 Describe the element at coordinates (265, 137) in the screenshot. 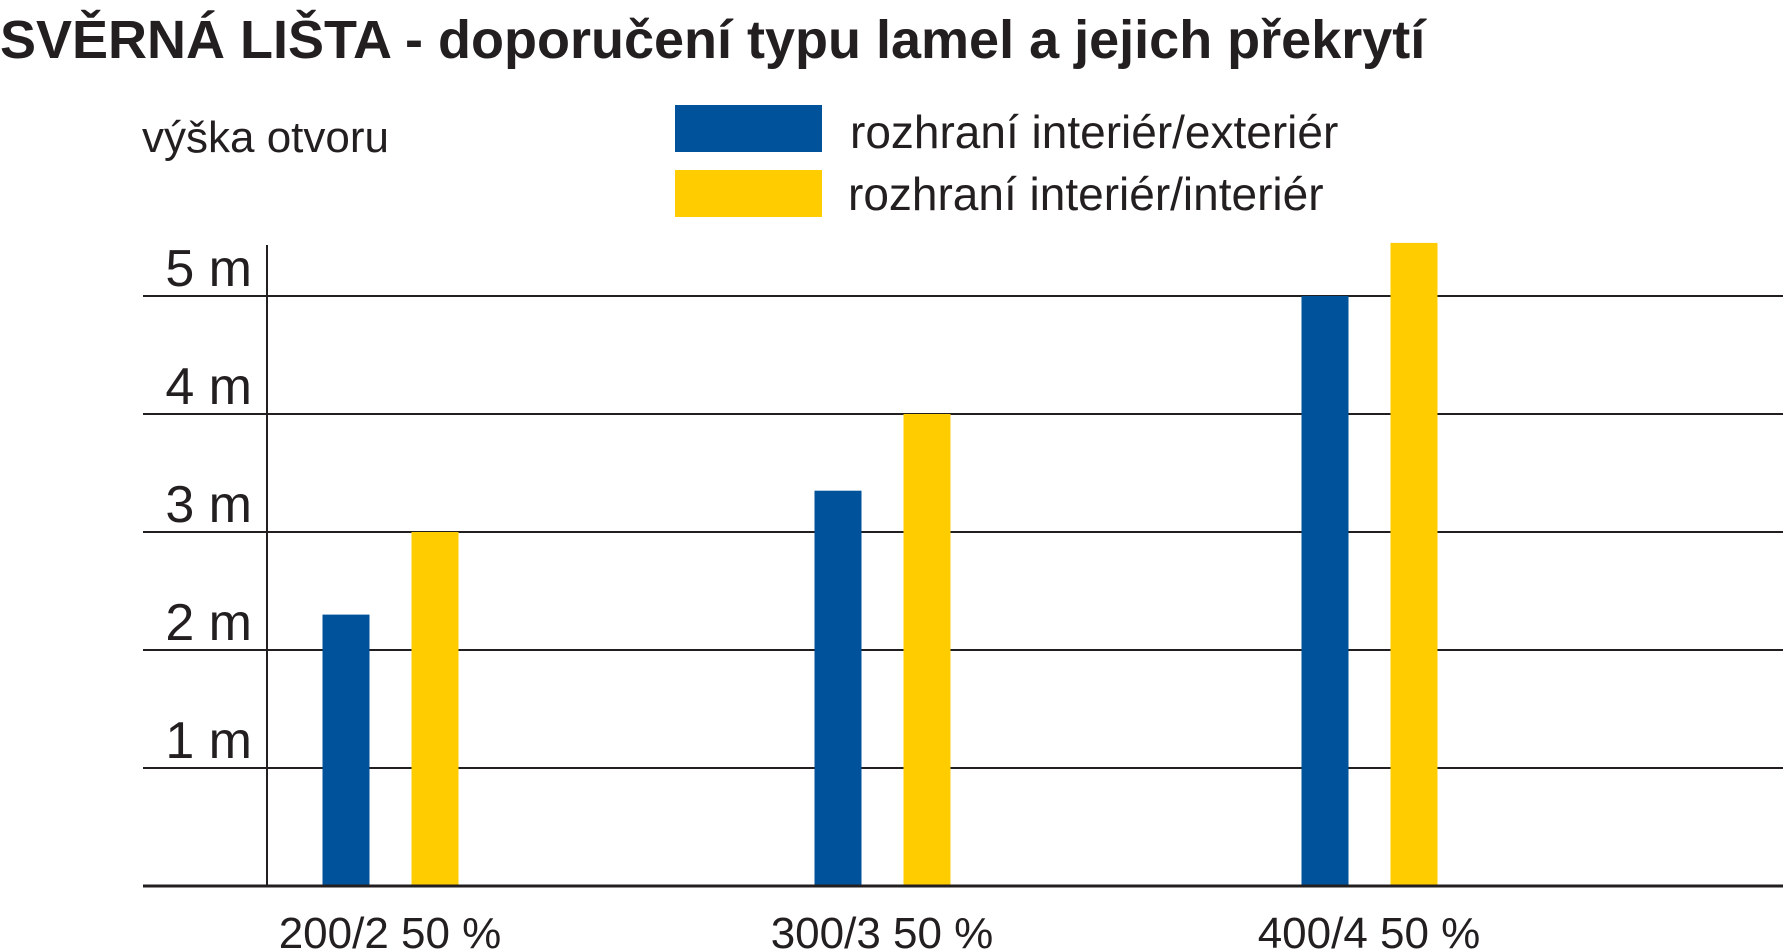

I see `y-axis-label: výška otvoru` at that location.